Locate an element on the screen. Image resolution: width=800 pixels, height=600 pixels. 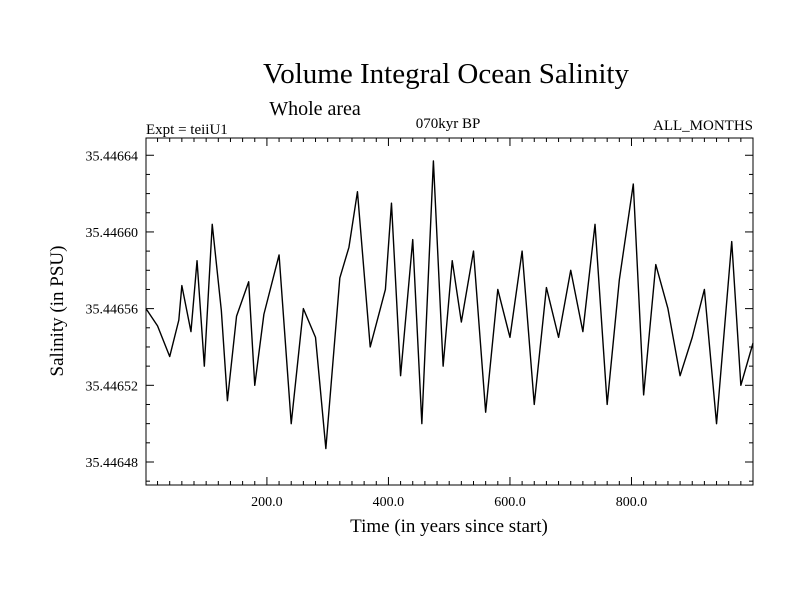
chart-subtitle: Whole area is located at coordinates (315, 109).